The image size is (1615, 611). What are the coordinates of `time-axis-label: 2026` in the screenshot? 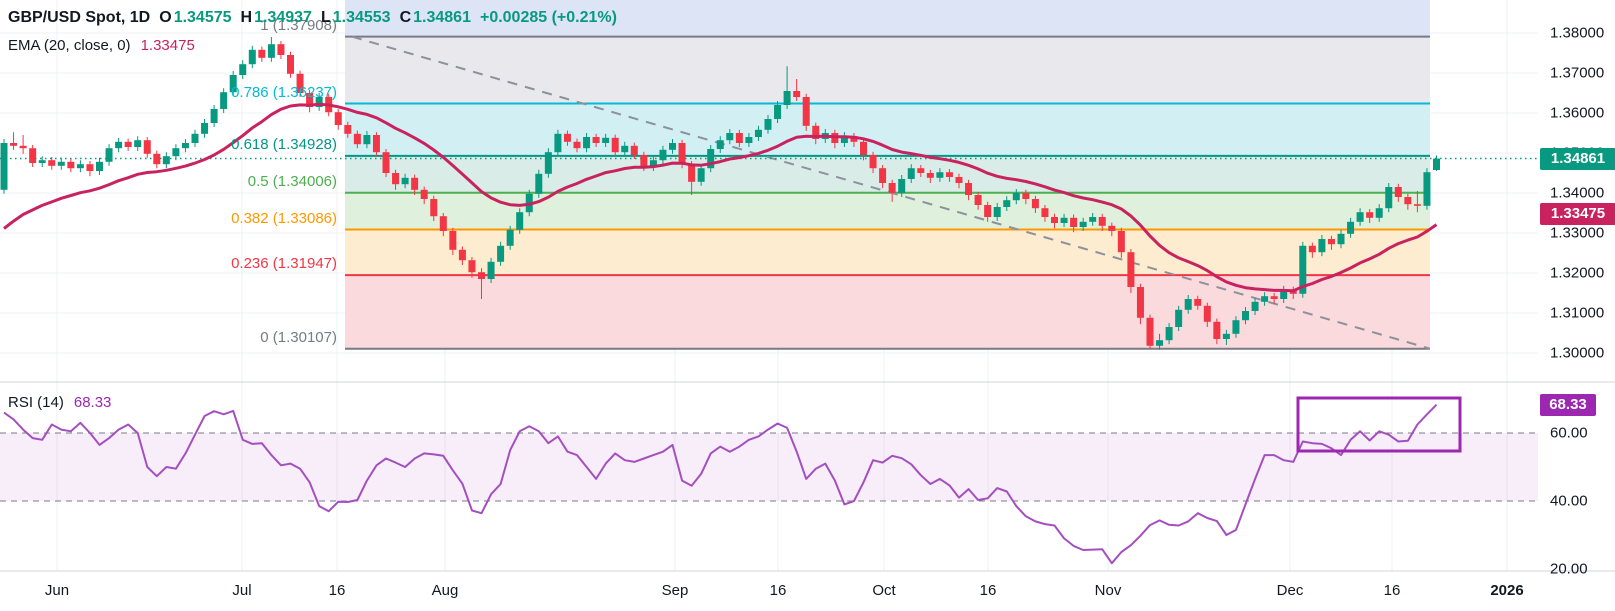 It's located at (1507, 590).